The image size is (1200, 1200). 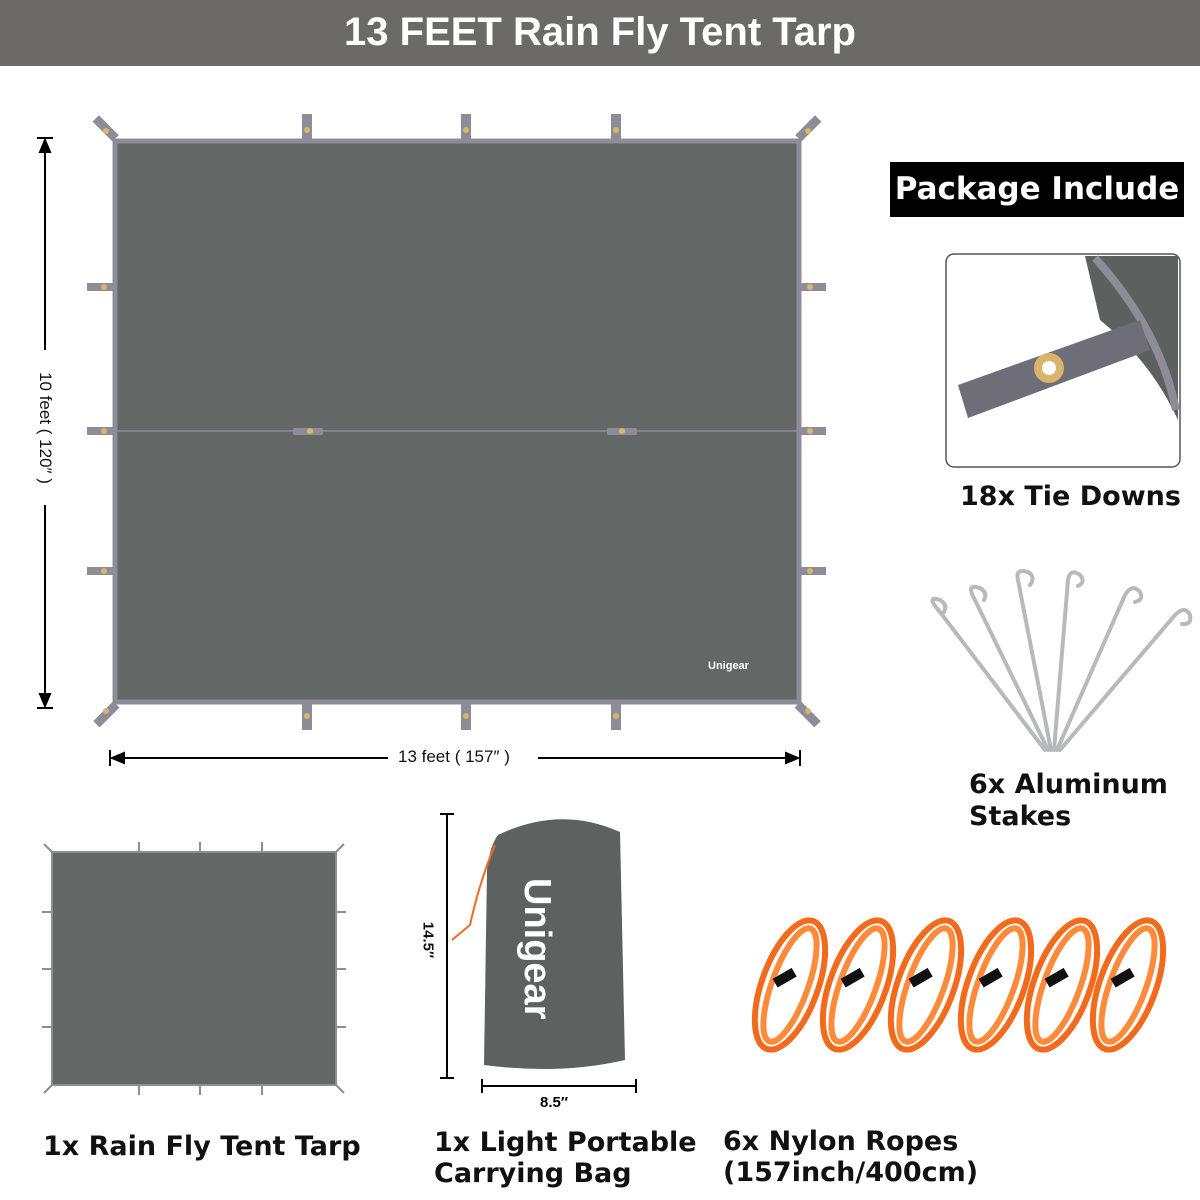 I want to click on tarp-caption: 1x Rain Fly Tent Tarp, so click(x=202, y=1146).